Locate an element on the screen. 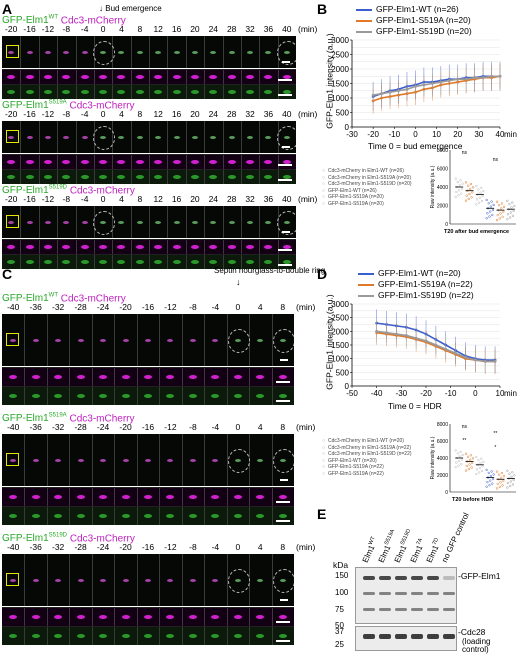 This screenshot has width=520, height=654. lane-variant: S519A is located at coordinates (390, 537).